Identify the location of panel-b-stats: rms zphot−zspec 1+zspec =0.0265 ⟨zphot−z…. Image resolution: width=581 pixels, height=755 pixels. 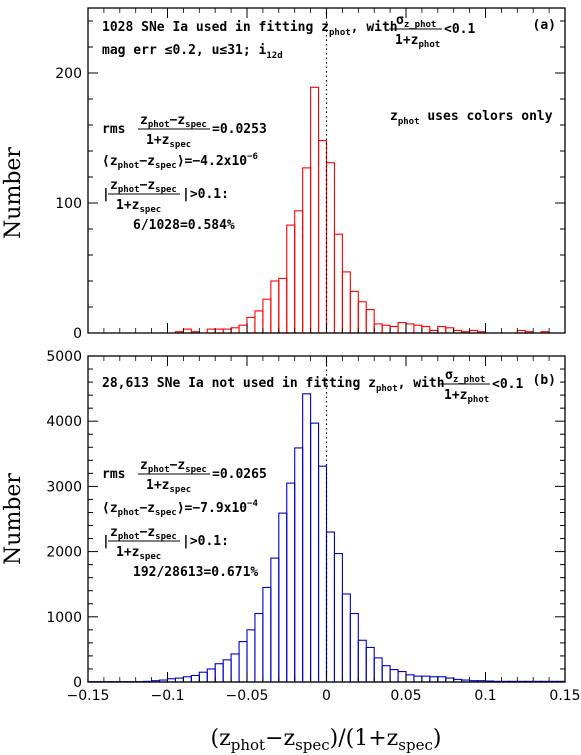
(184, 519).